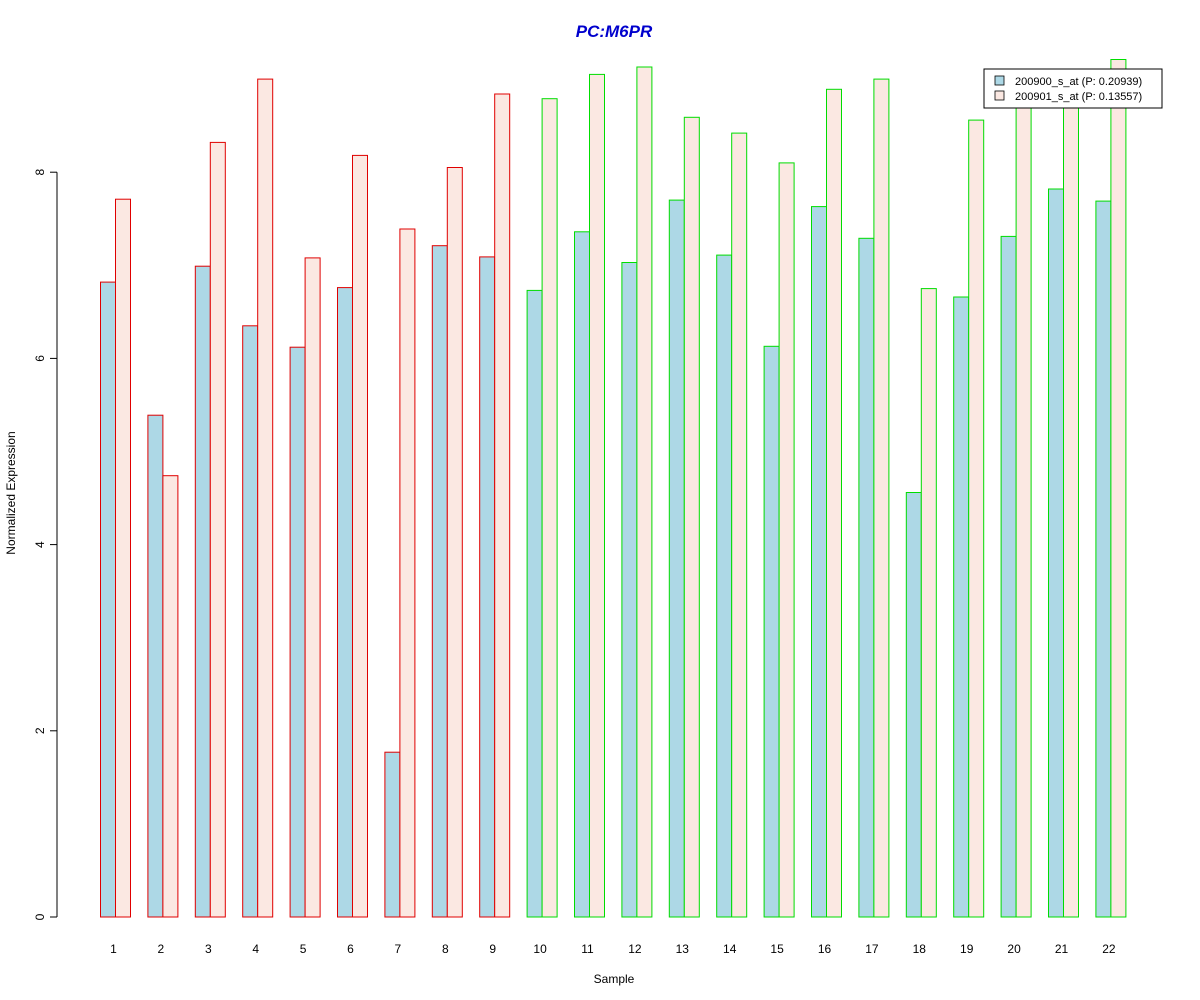 The width and height of the screenshot is (1200, 1000). I want to click on x-tick-label-11: 11, so click(587, 949).